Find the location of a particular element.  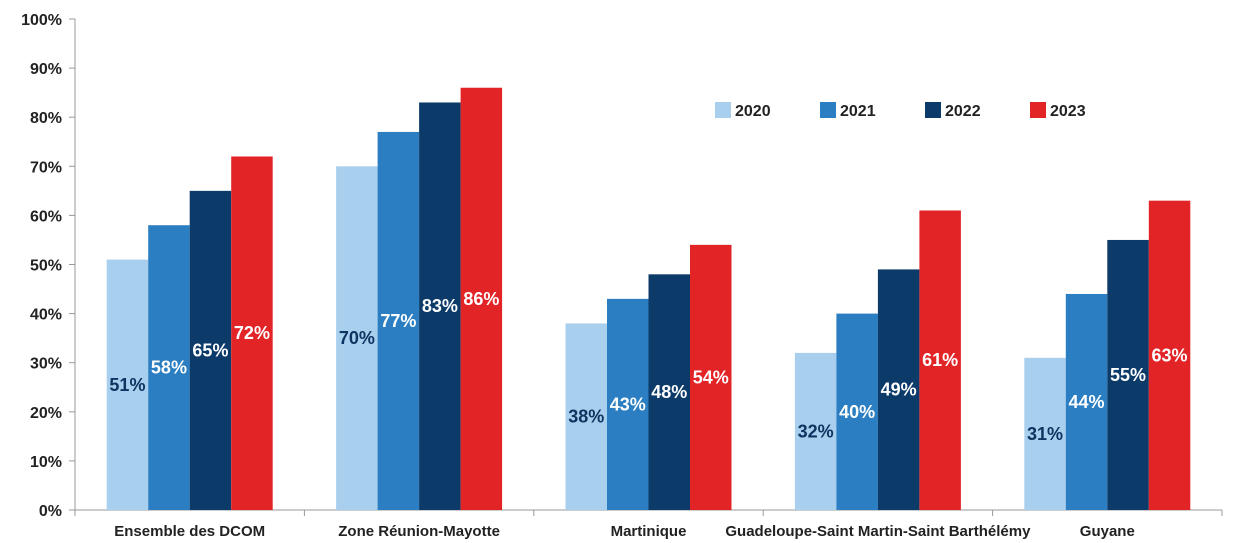

data-label: 58% is located at coordinates (169, 368).